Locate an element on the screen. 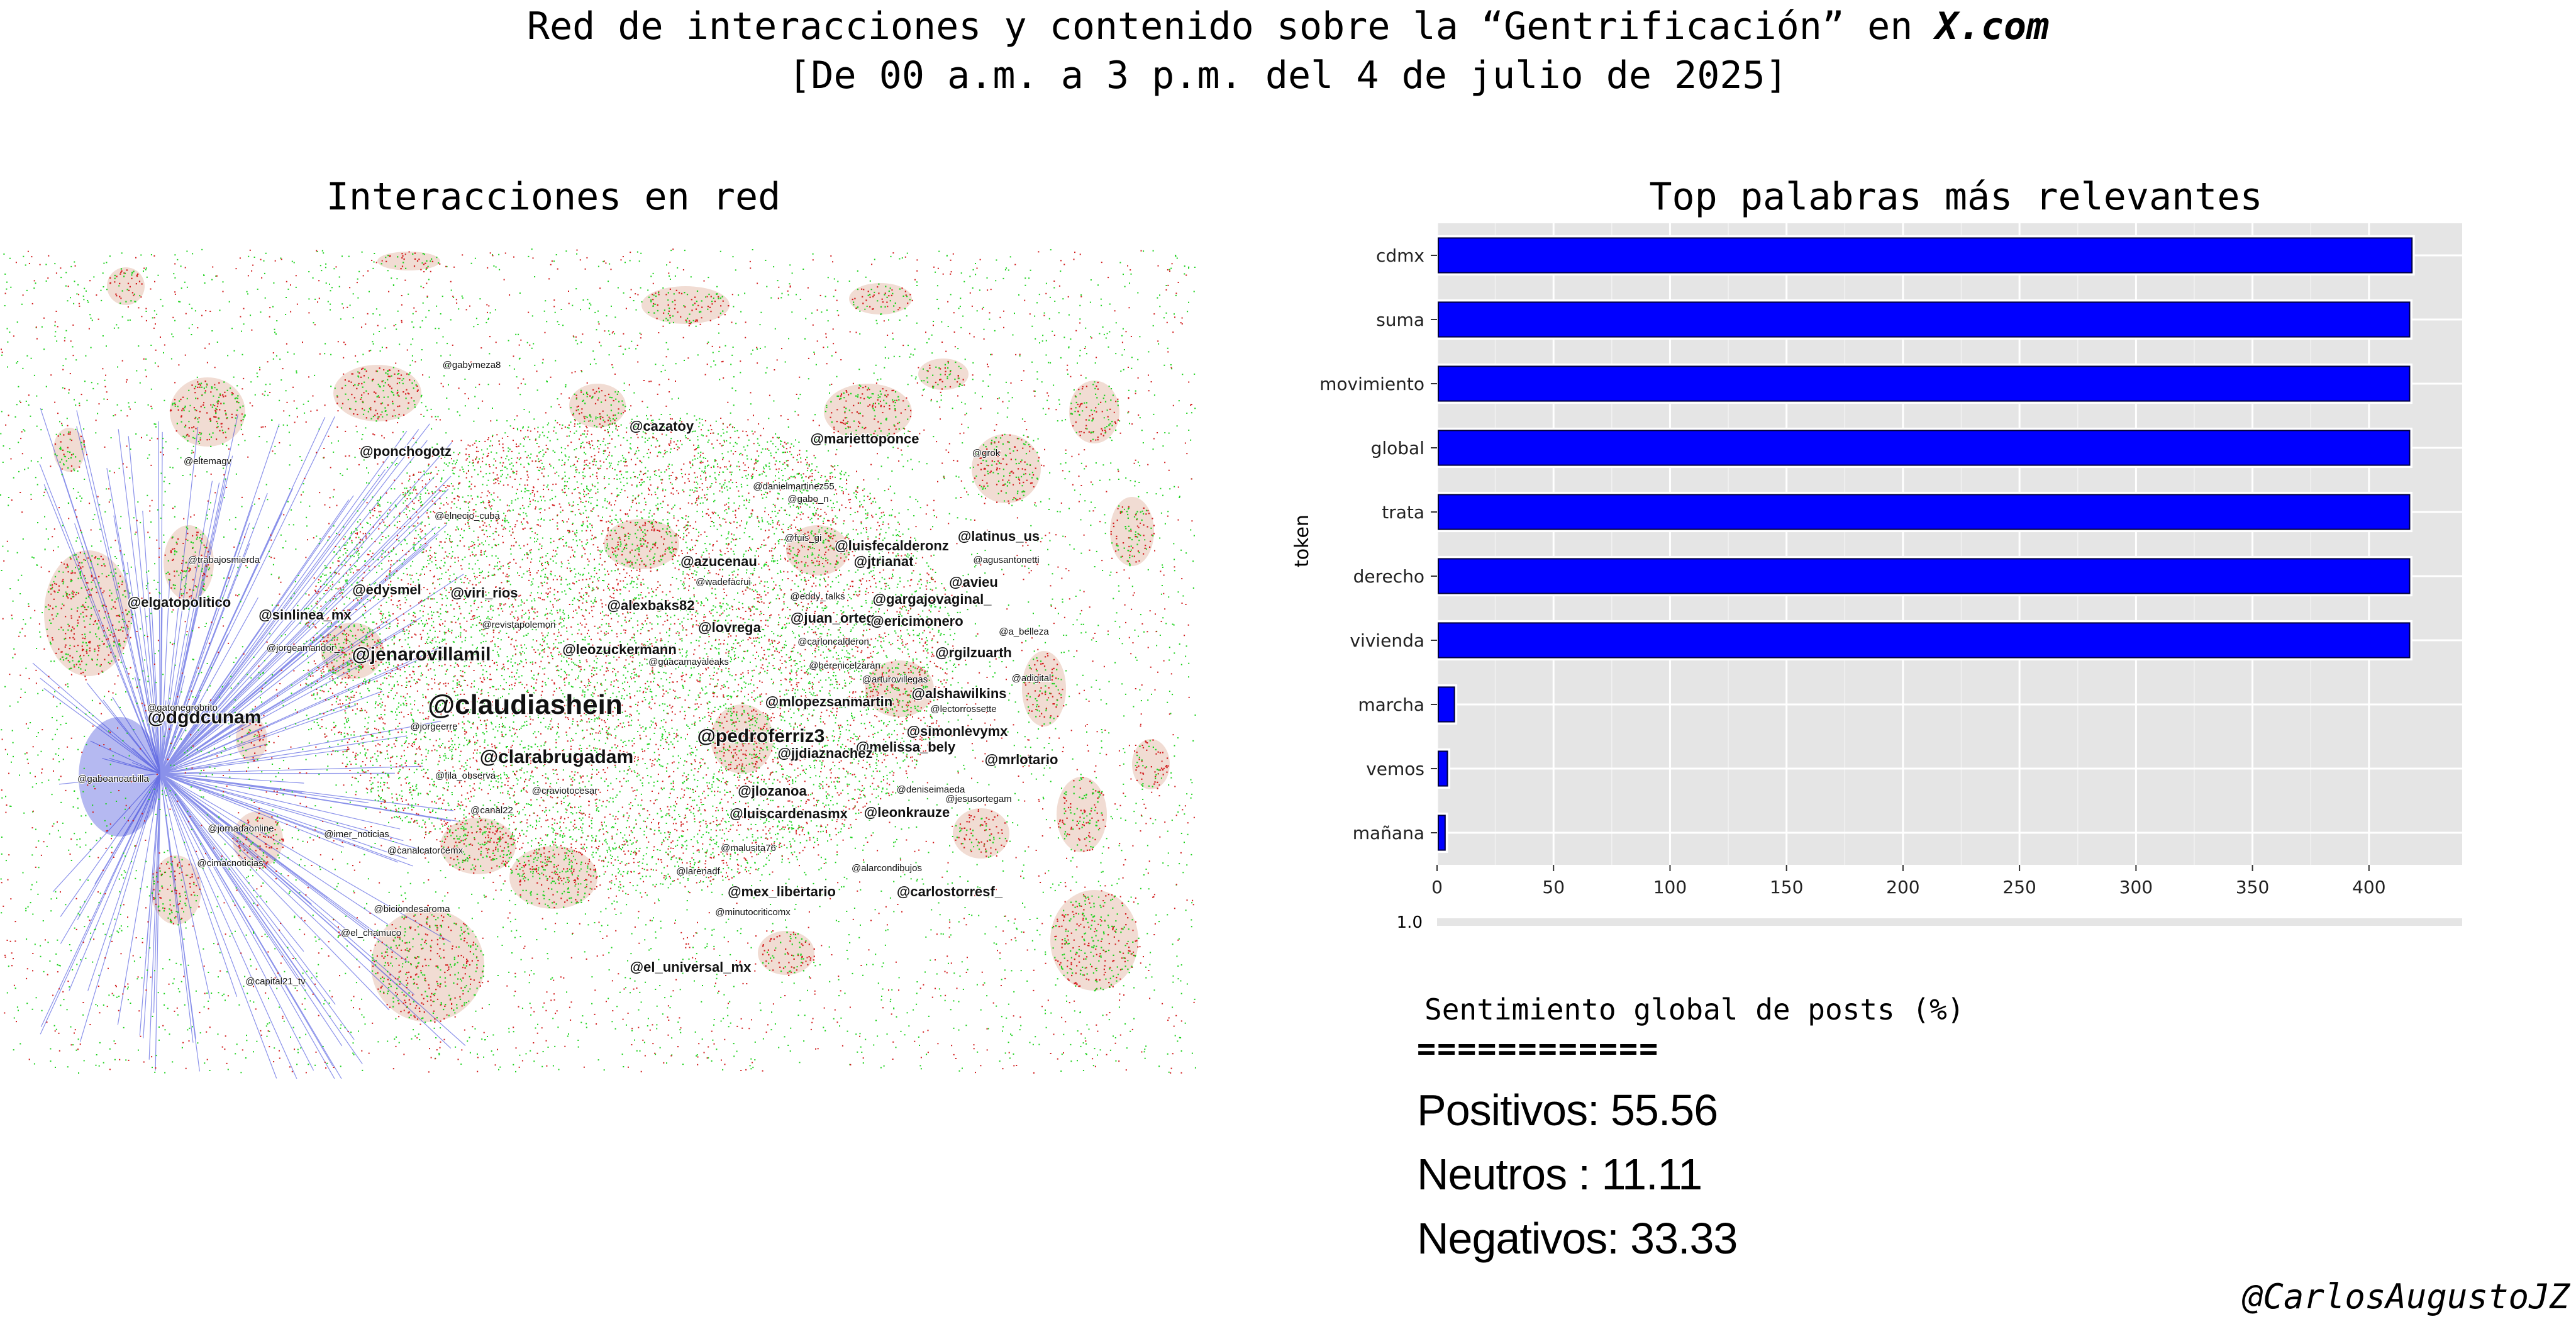  node-label: @leonkrauze is located at coordinates (907, 812).